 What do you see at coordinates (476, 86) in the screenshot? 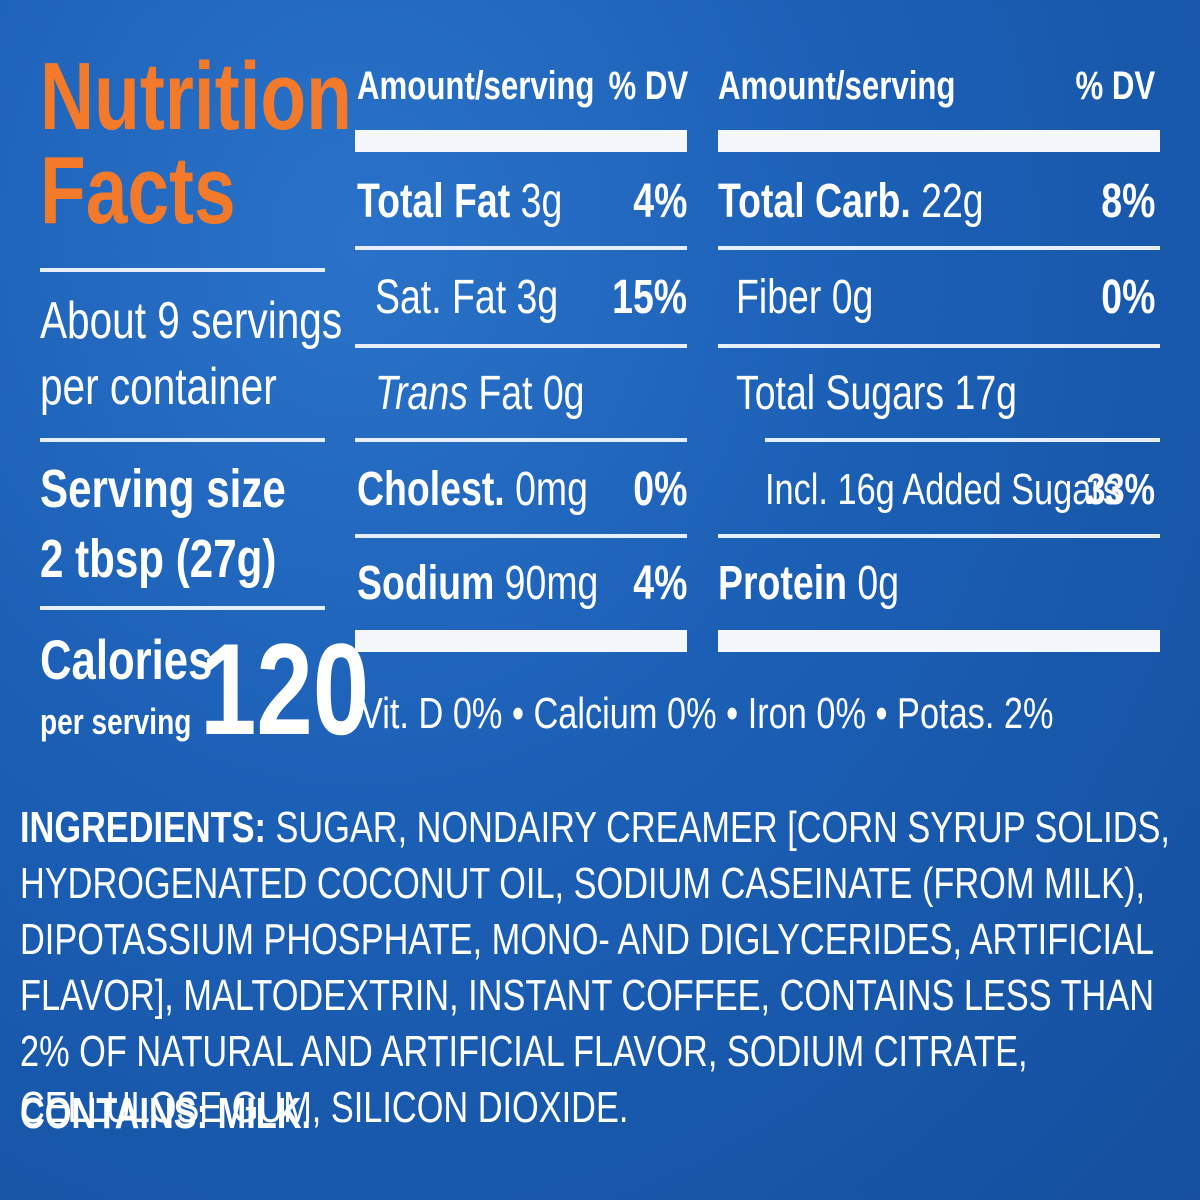
I see `mid-amount-header: Amount/serving` at bounding box center [476, 86].